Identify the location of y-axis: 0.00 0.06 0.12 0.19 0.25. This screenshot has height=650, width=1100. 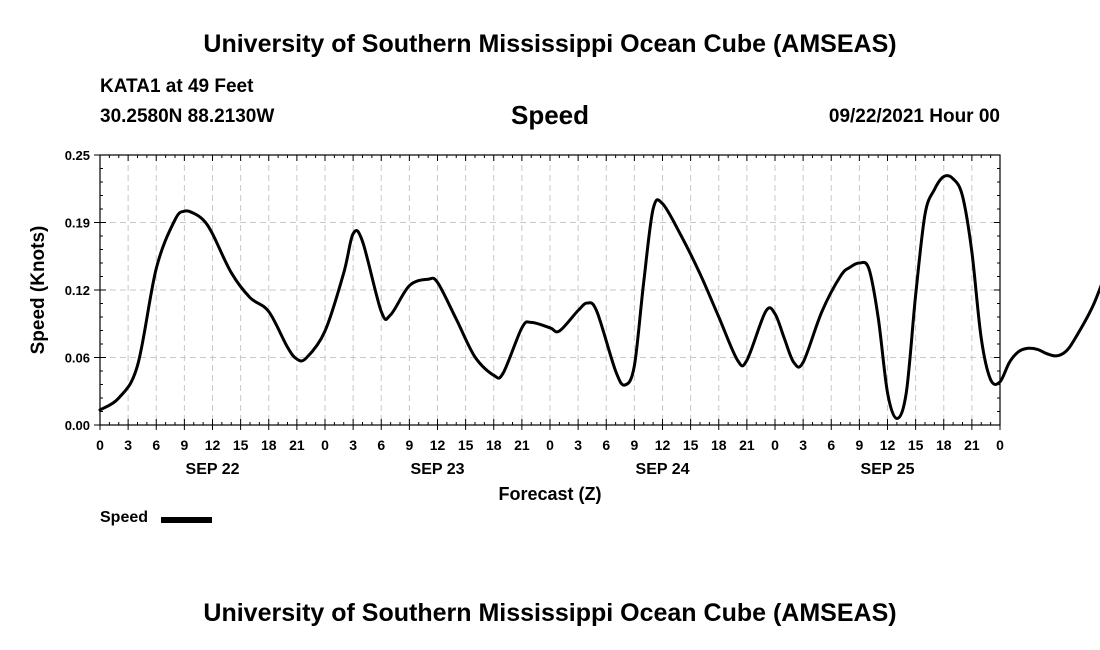
(82, 290).